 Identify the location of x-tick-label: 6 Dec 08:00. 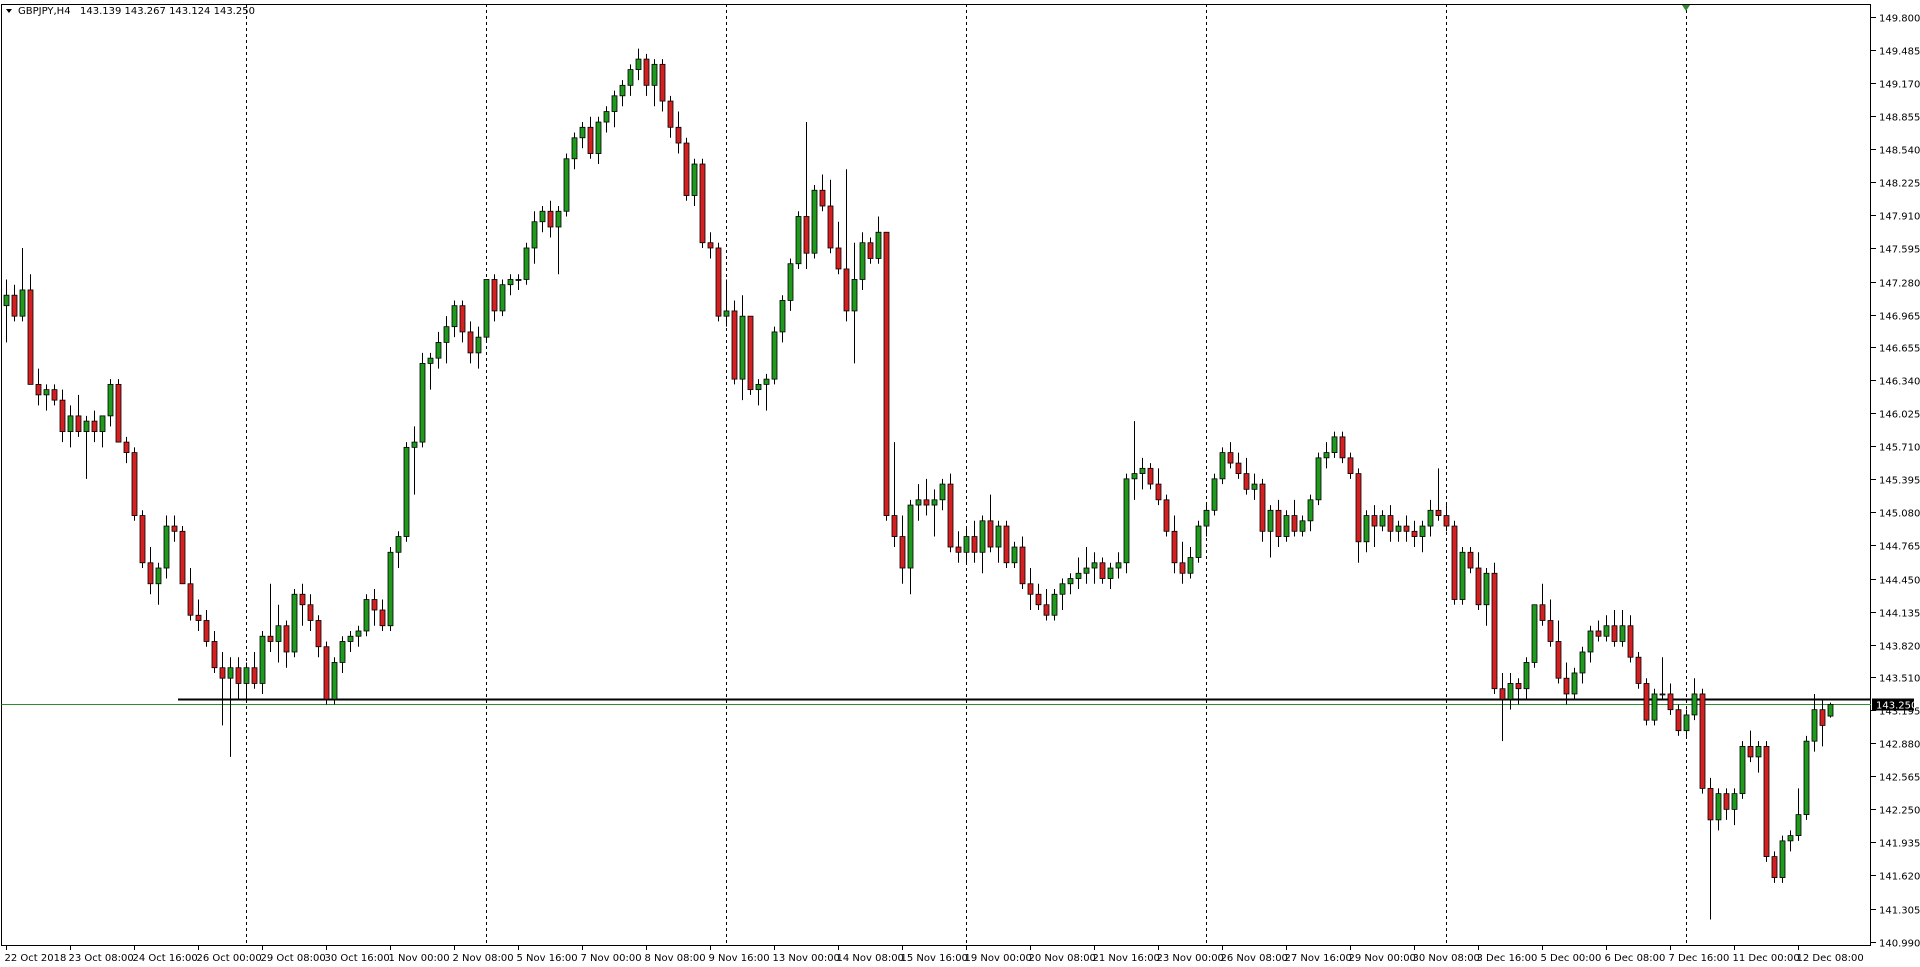
(1635, 958).